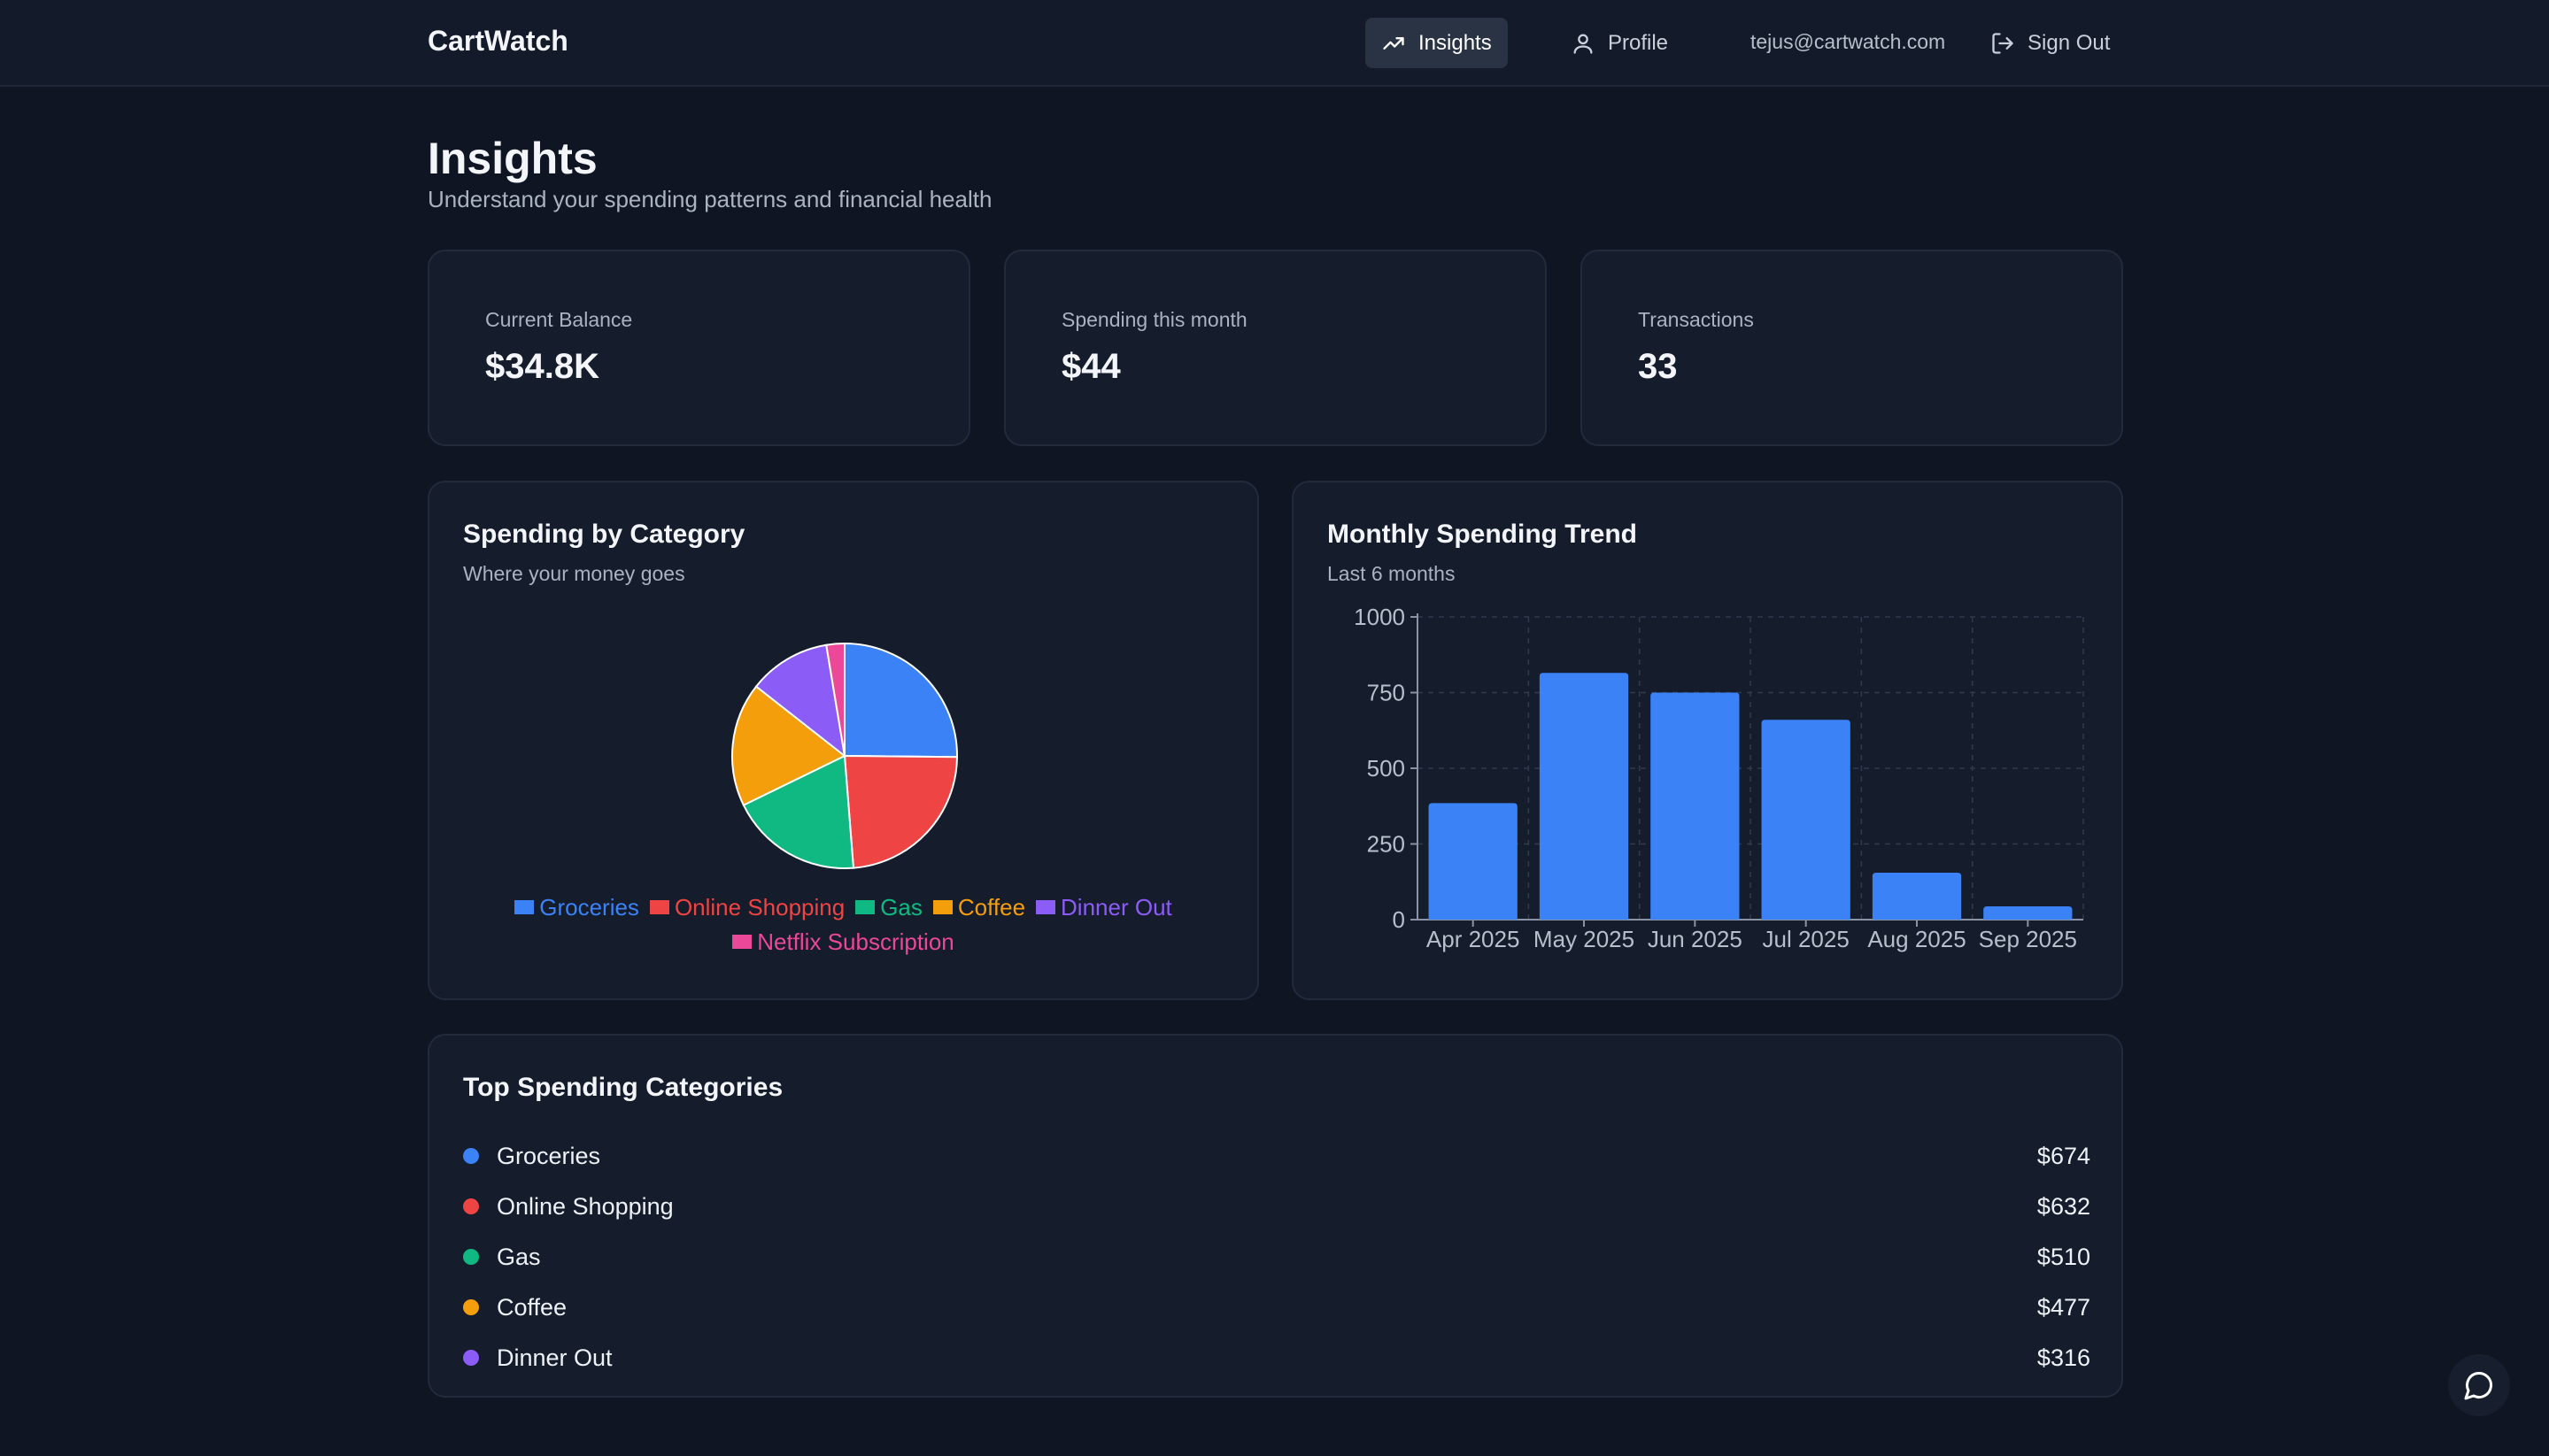 The height and width of the screenshot is (1456, 2549). Describe the element at coordinates (1276, 1156) in the screenshot. I see `list-item: Groceries $674` at that location.